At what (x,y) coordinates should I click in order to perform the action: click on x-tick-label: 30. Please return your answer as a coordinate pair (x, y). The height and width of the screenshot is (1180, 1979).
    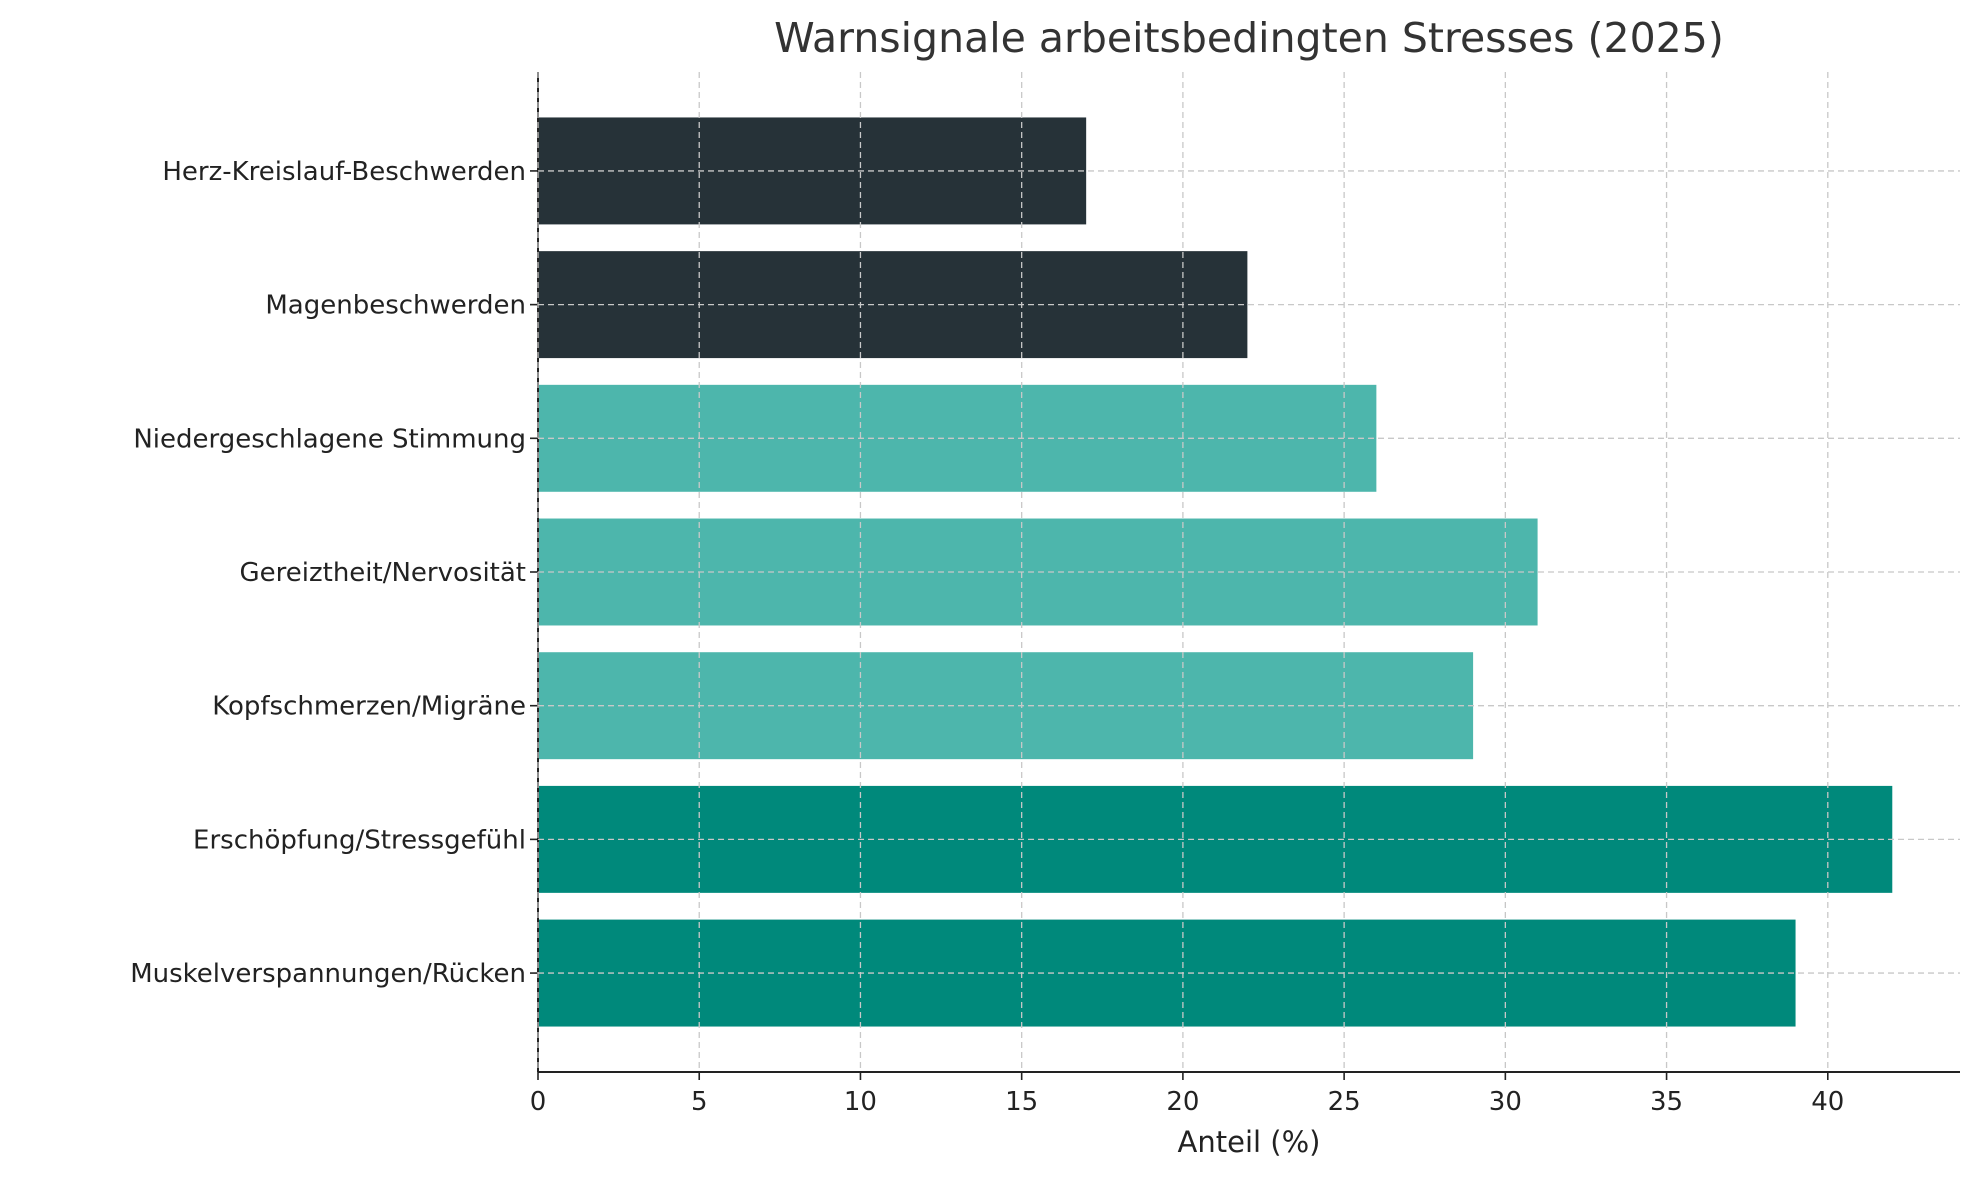
    Looking at the image, I should click on (1505, 1102).